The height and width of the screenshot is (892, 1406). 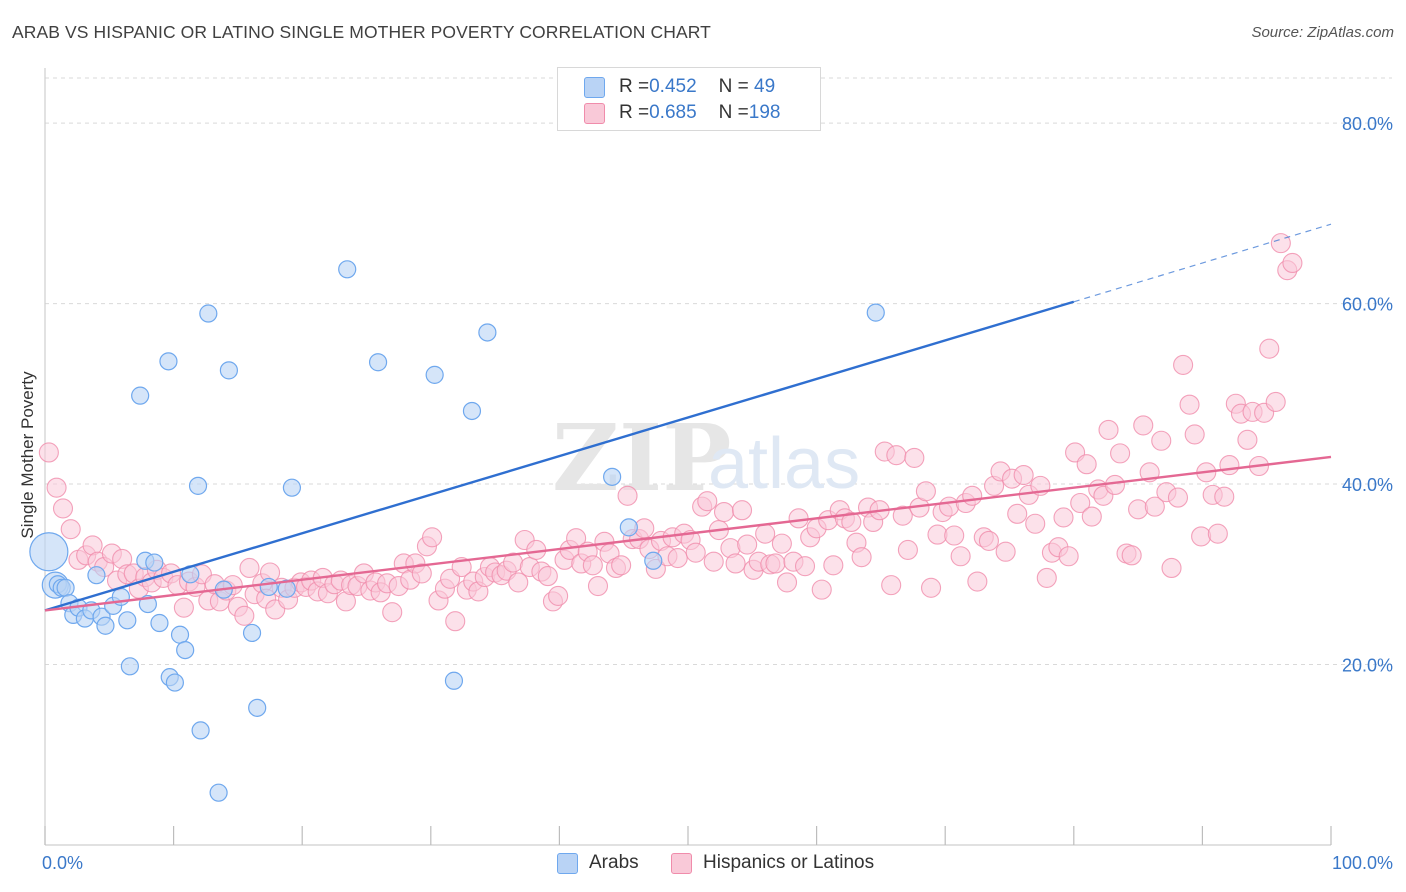 I want to click on arabs-trend-extension, so click(x=1202, y=263).